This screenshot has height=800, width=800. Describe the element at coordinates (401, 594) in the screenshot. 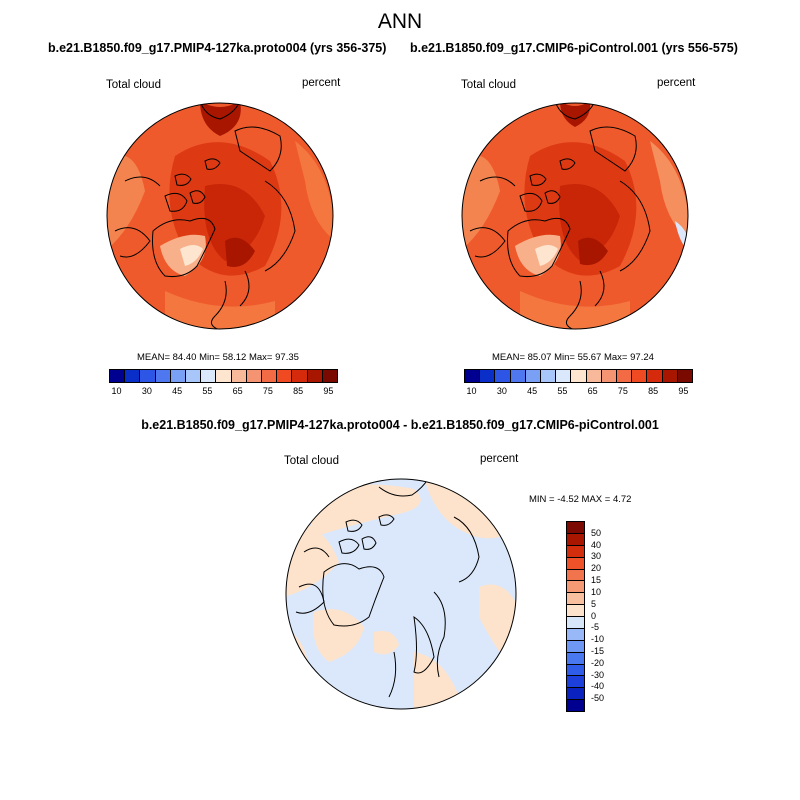

I see `diff-polar-map` at that location.